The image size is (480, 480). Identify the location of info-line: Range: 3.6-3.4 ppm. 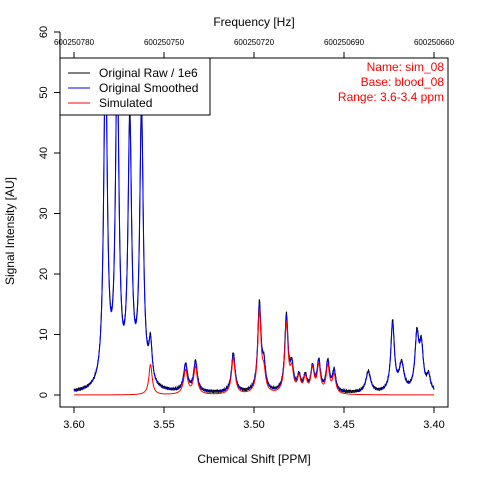
(391, 97).